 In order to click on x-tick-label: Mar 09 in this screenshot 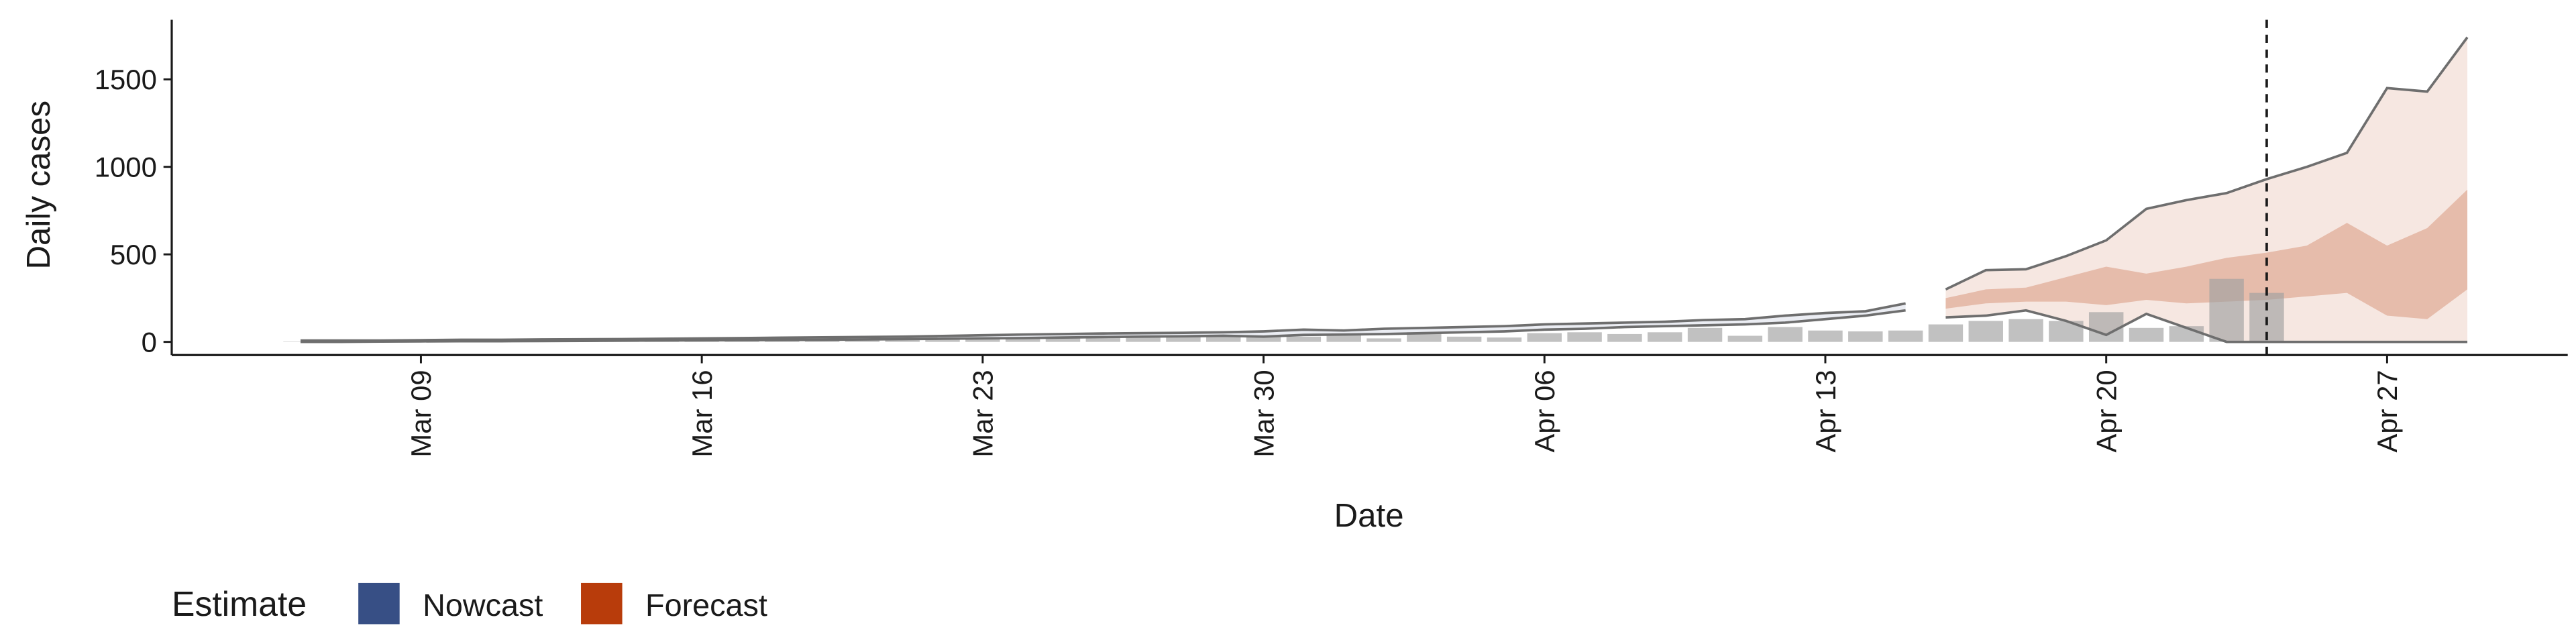, I will do `click(421, 413)`.